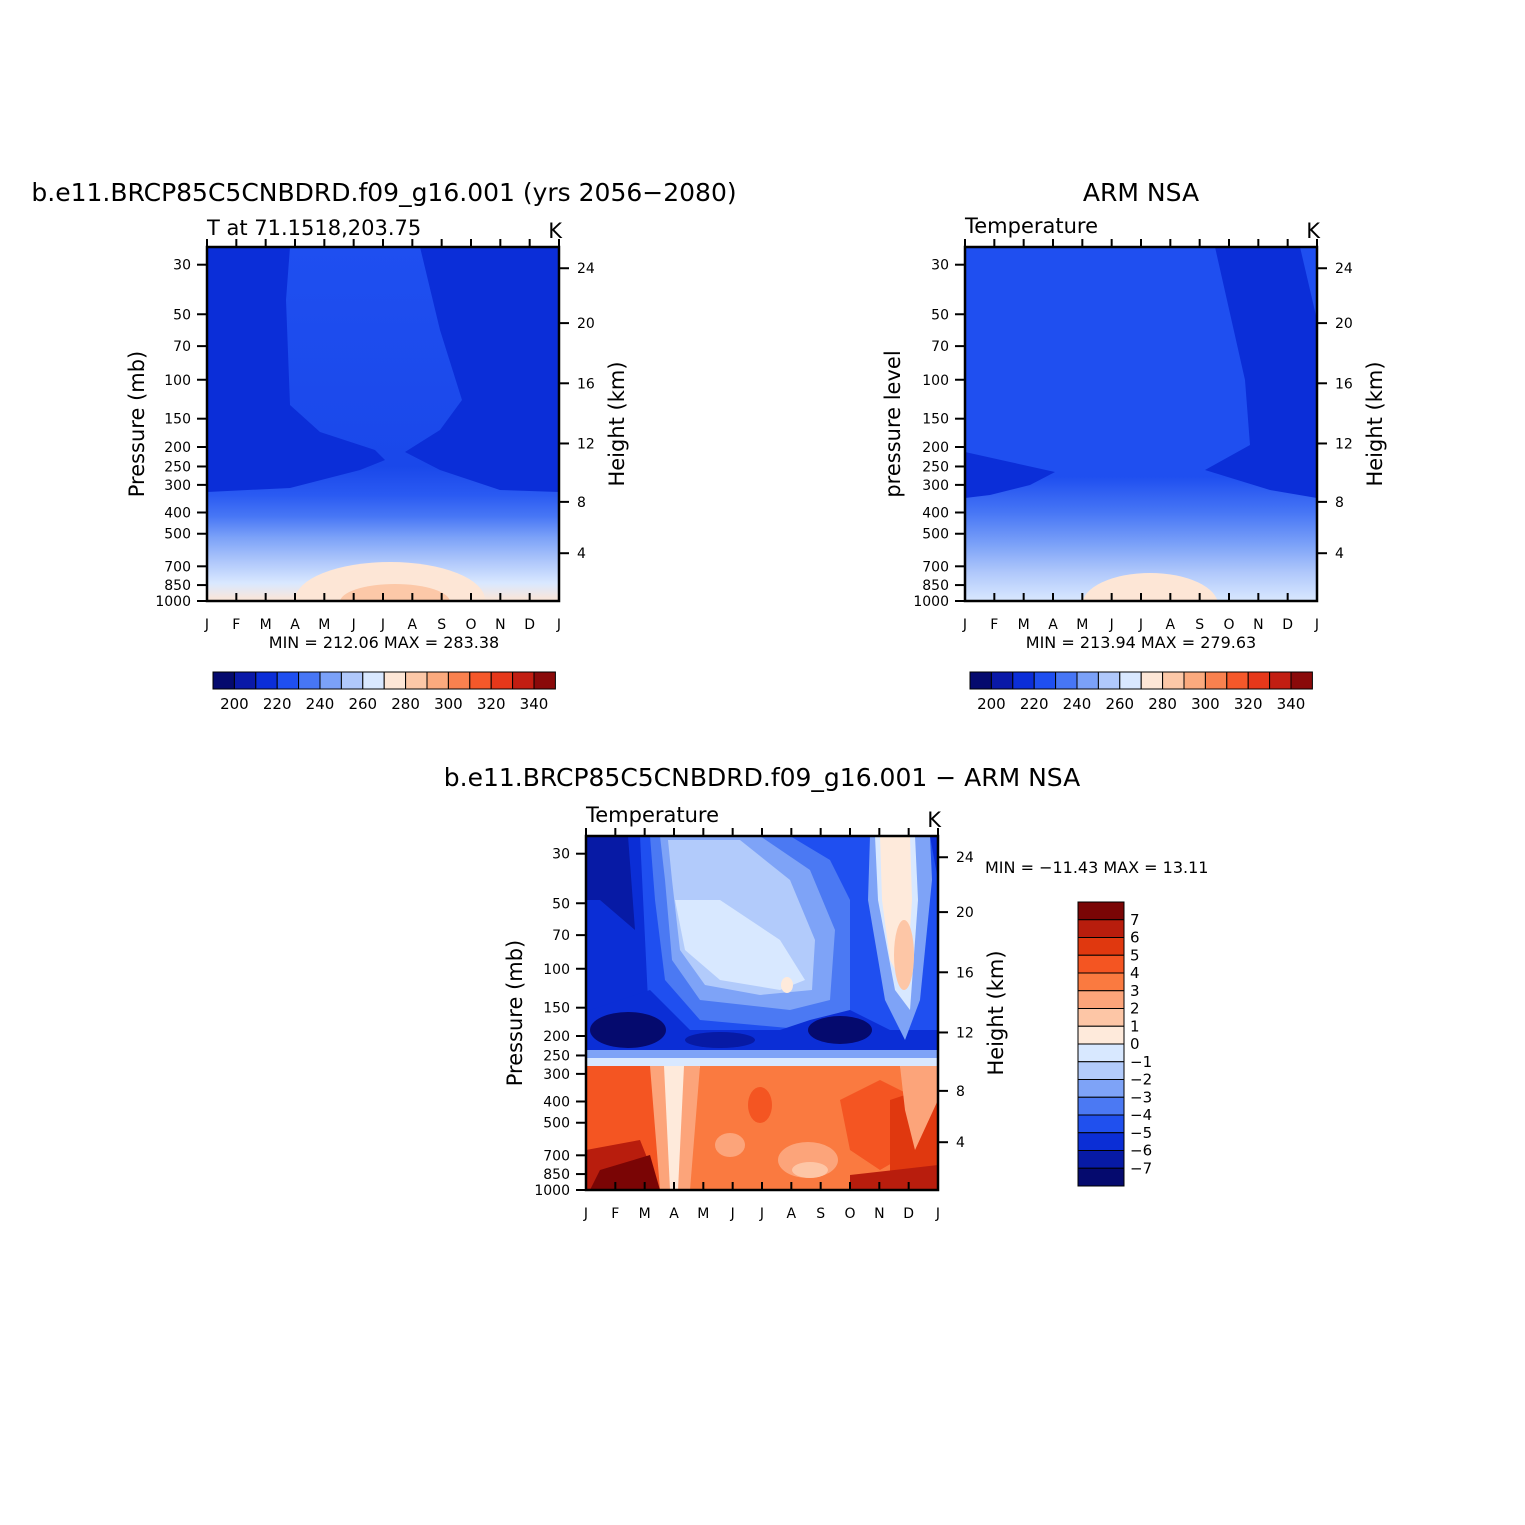  I want to click on colorbar-label: −6, so click(1141, 1151).